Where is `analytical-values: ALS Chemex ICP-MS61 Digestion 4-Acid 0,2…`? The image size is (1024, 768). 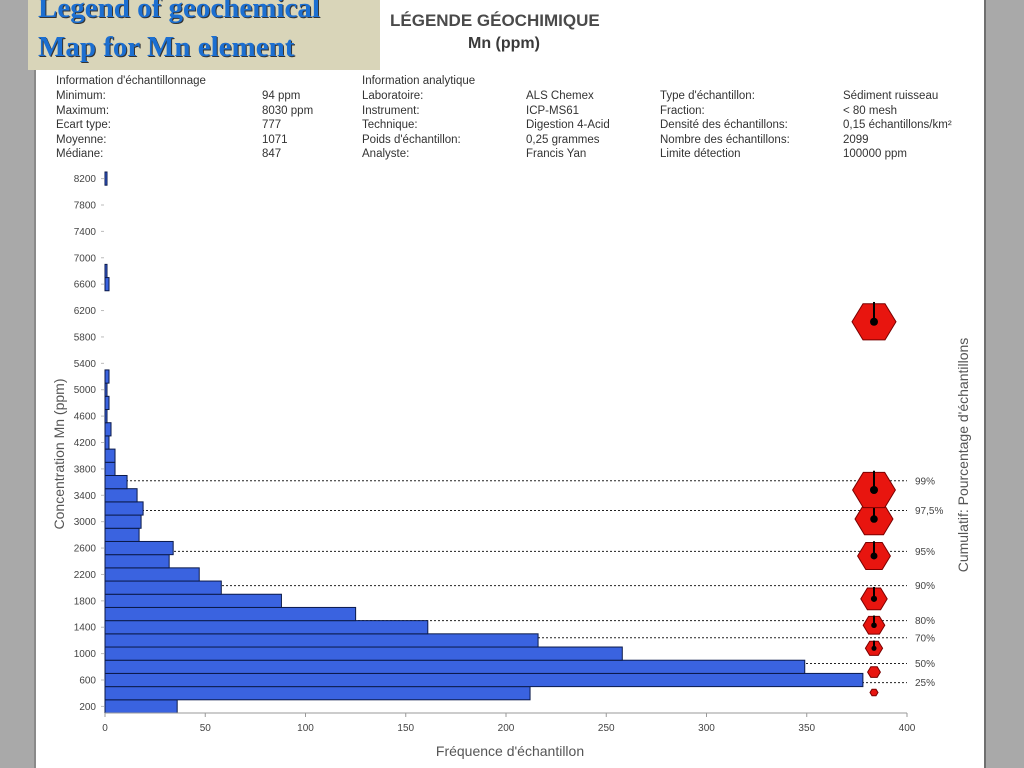 analytical-values: ALS Chemex ICP-MS61 Digestion 4-Acid 0,2… is located at coordinates (568, 125).